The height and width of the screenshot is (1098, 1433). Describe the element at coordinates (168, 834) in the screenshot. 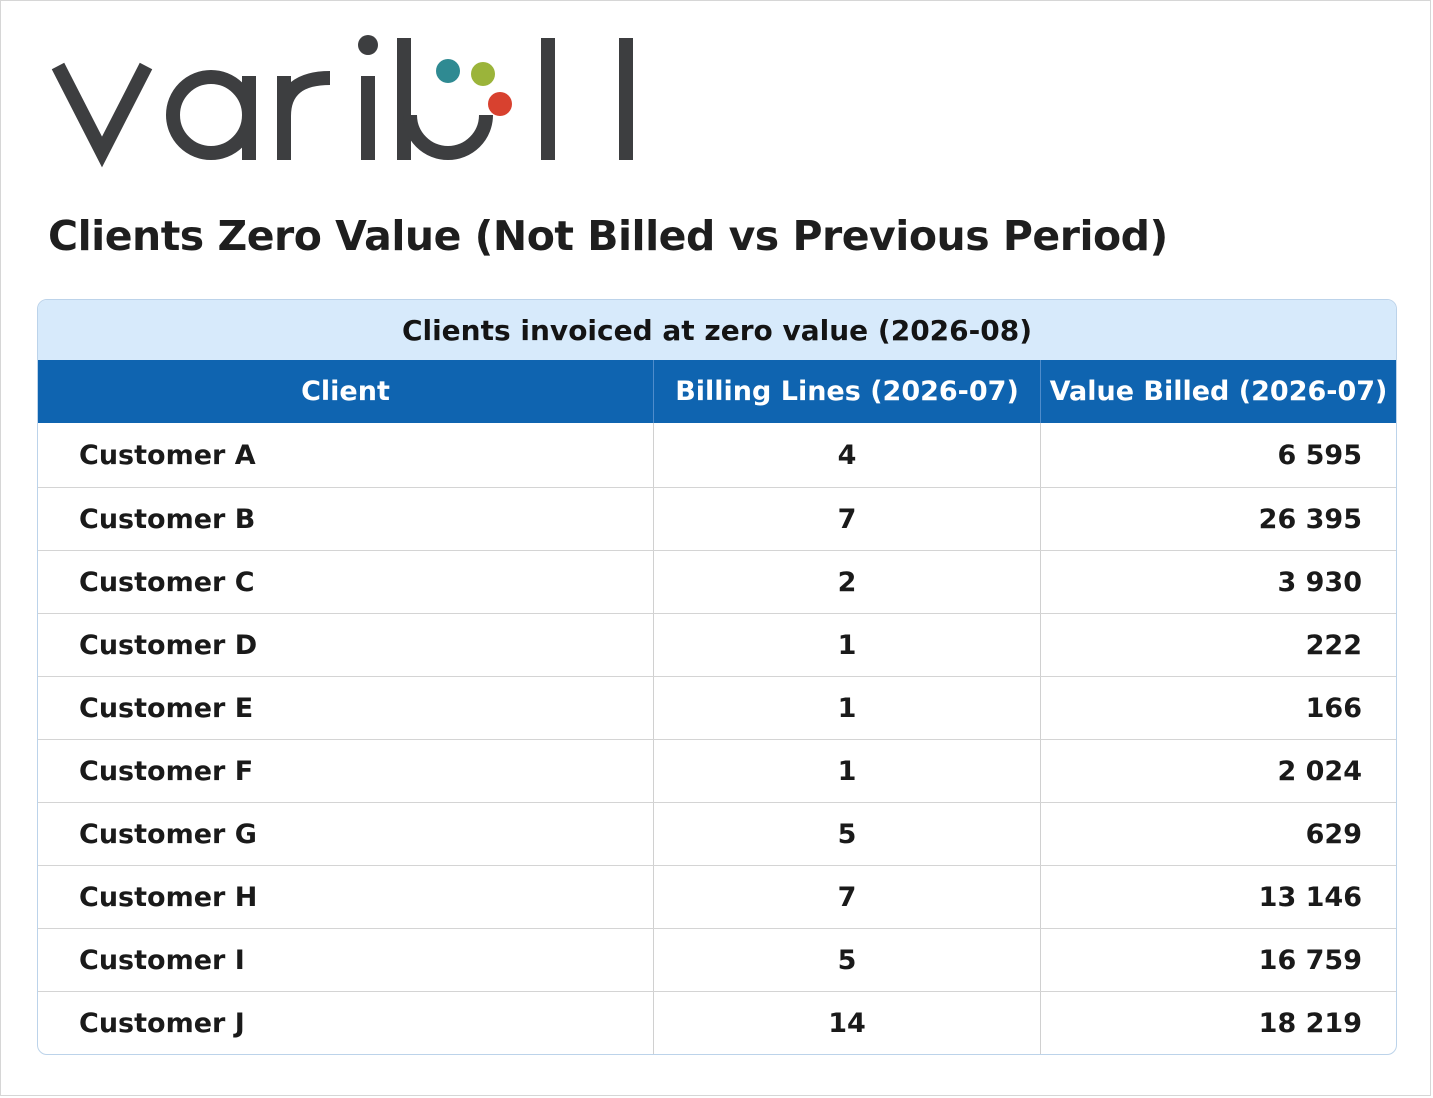

I see `client-cell: Customer G` at that location.